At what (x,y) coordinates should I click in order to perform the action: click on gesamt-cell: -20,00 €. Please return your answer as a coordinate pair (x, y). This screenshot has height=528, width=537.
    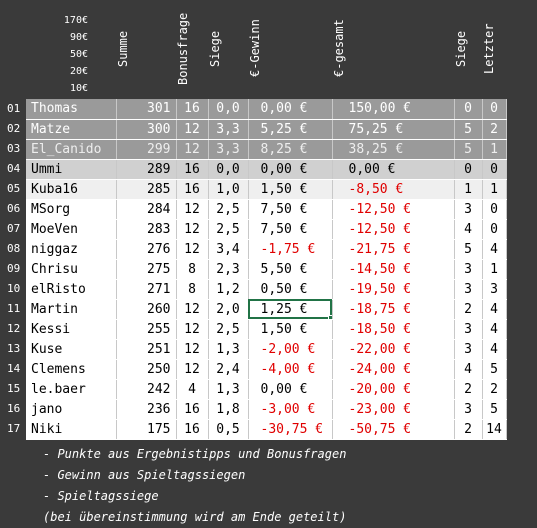
    Looking at the image, I should click on (393, 389).